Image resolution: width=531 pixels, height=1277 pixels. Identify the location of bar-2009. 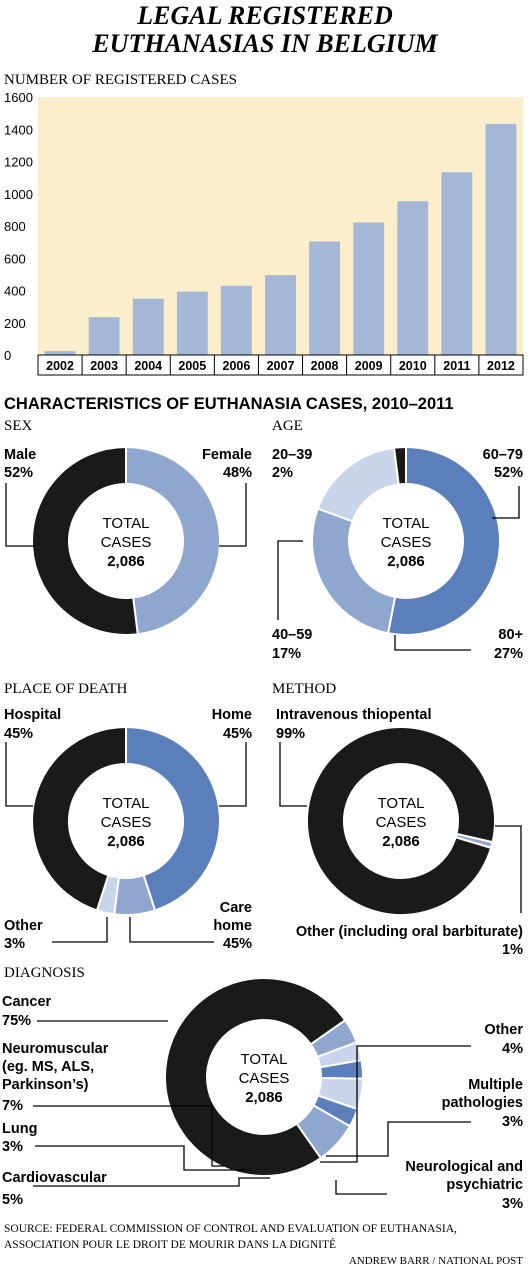
(369, 288).